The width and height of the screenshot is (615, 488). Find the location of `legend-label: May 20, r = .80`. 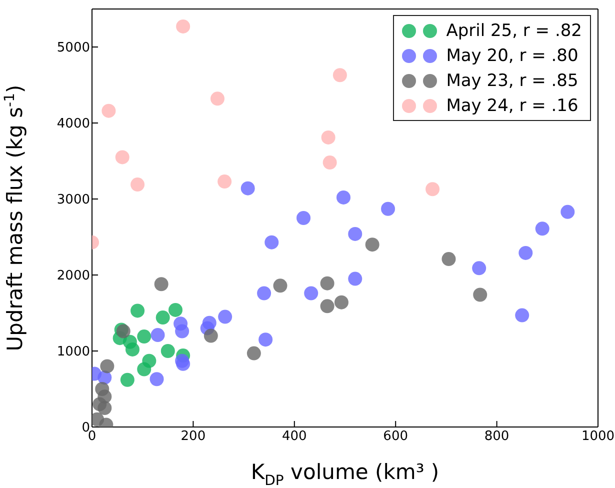

legend-label: May 20, r = .80 is located at coordinates (512, 56).